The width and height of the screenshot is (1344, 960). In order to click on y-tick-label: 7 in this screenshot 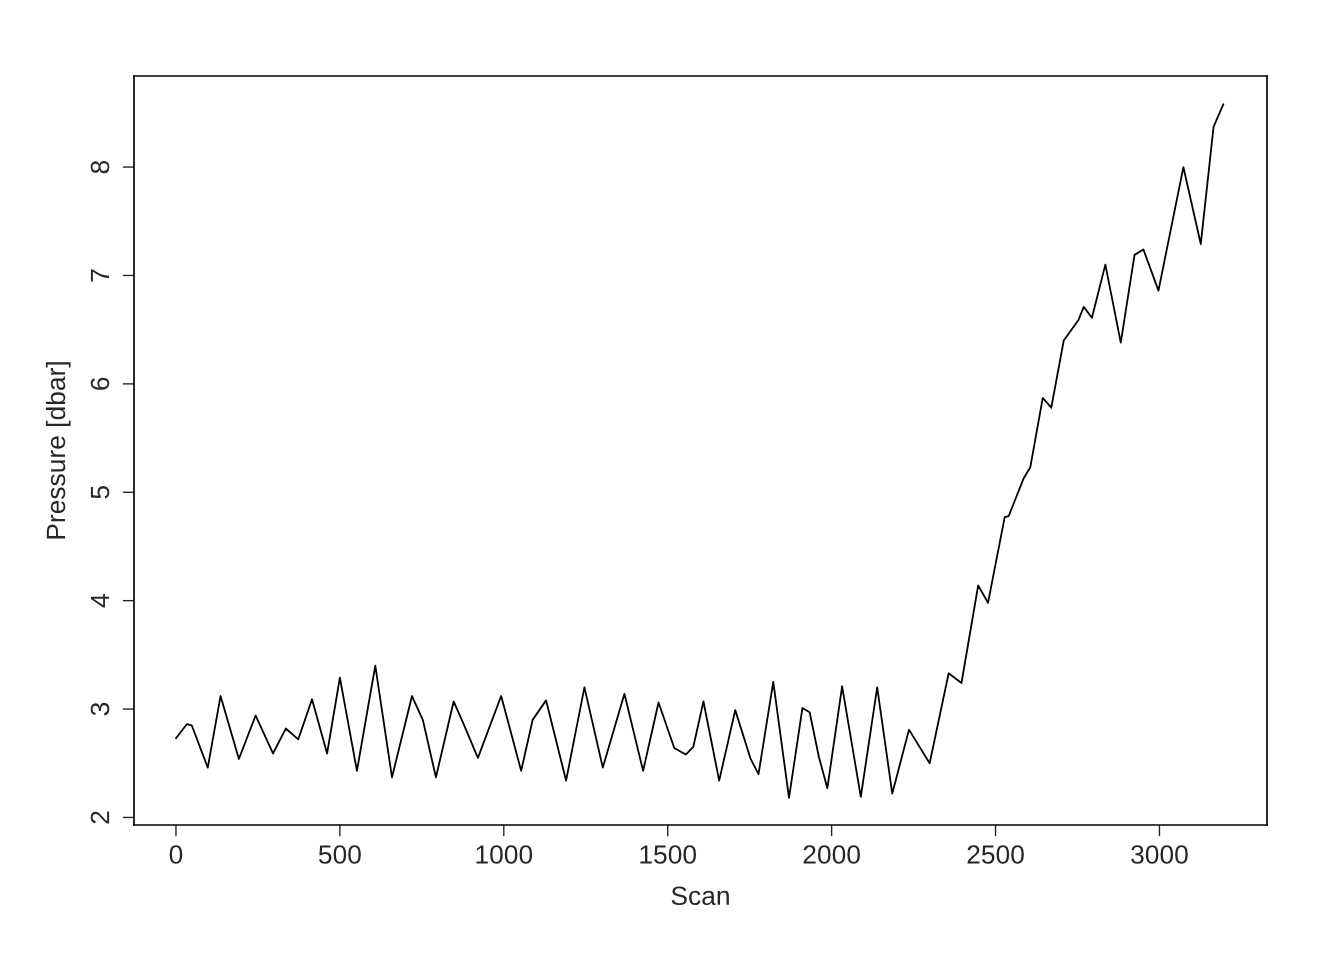, I will do `click(100, 275)`.